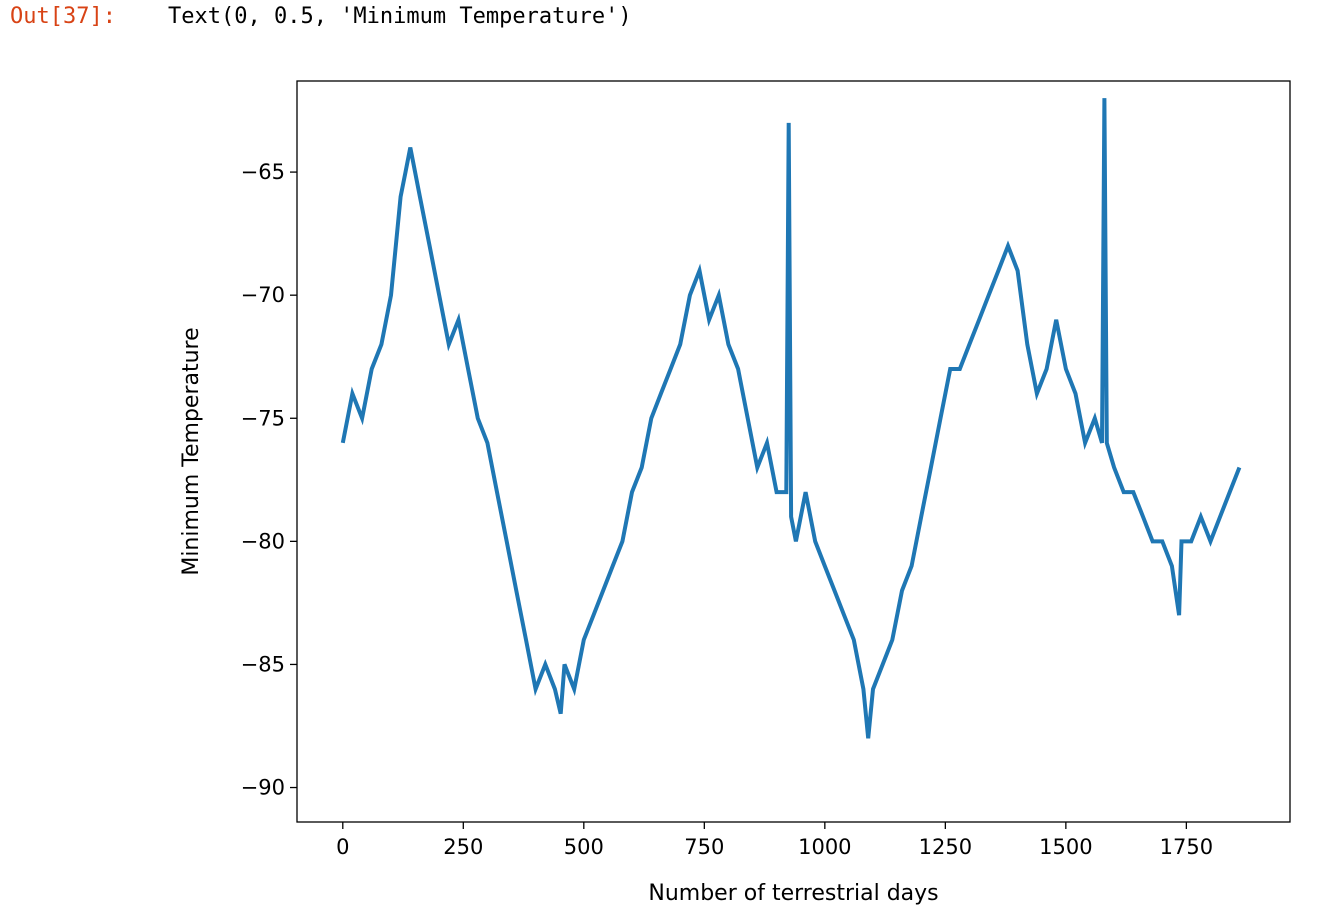 This screenshot has width=1324, height=920. Describe the element at coordinates (1065, 847) in the screenshot. I see `x-tick-label: 1500` at that location.